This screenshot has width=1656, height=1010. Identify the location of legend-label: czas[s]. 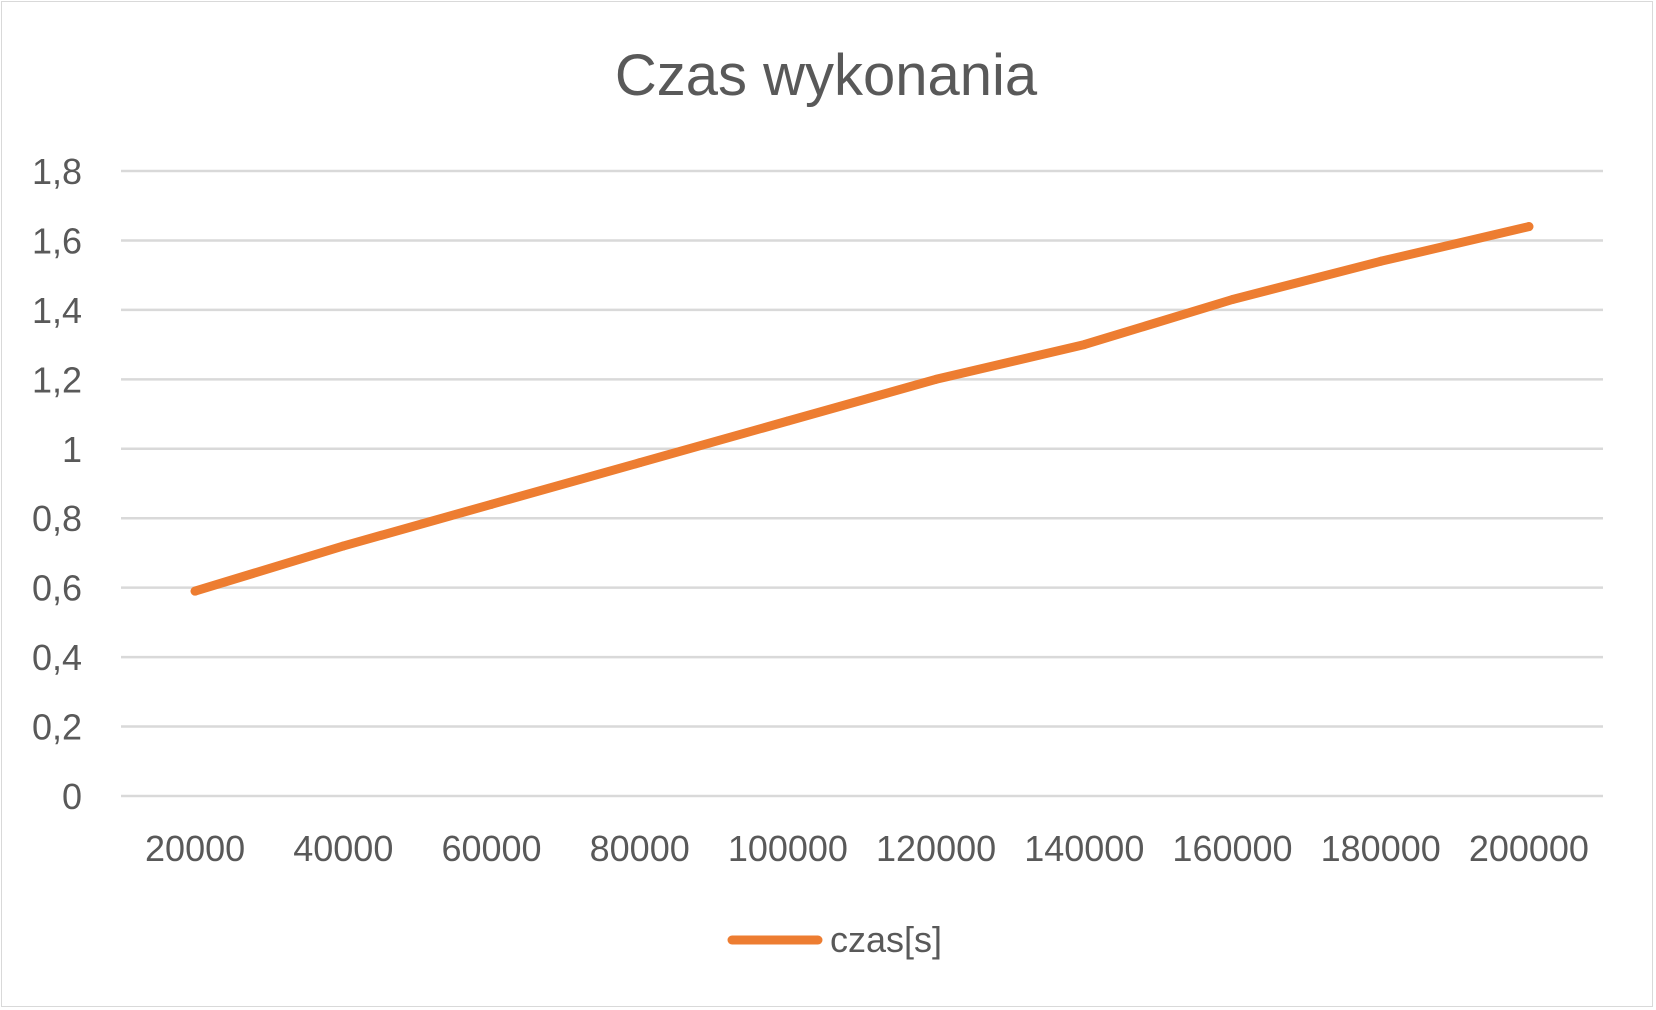
(886, 939).